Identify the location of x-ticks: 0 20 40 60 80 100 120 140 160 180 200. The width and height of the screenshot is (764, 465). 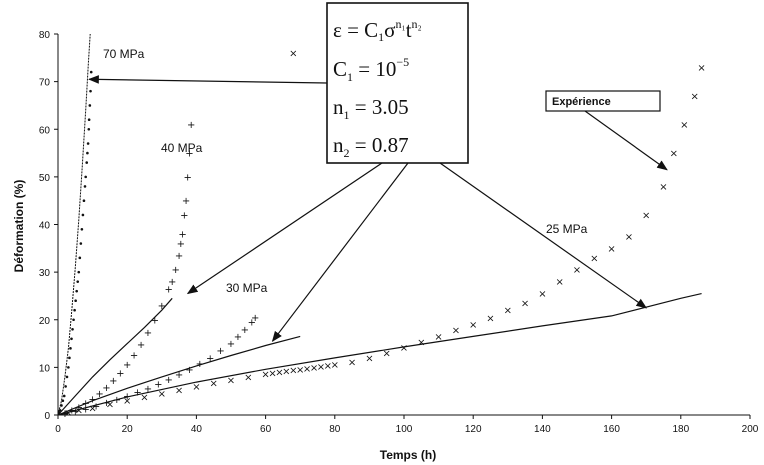
(407, 425).